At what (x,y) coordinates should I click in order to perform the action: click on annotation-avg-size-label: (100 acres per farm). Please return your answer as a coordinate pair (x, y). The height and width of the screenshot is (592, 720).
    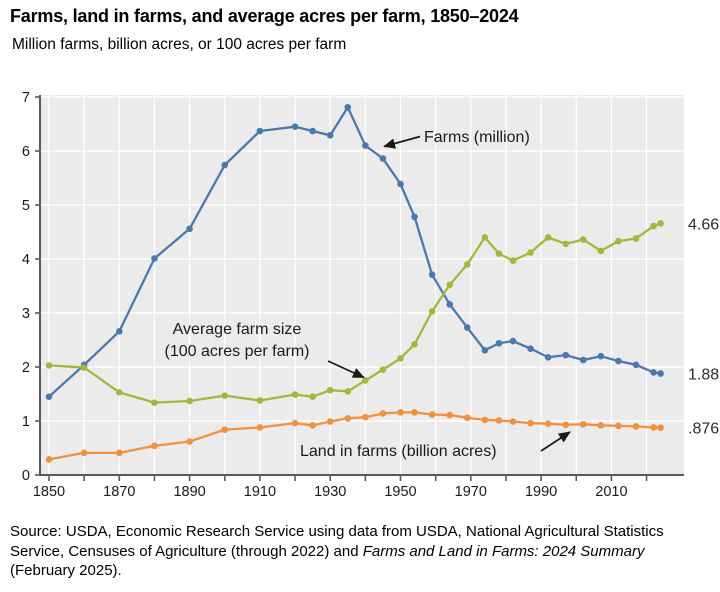
    Looking at the image, I should click on (237, 351).